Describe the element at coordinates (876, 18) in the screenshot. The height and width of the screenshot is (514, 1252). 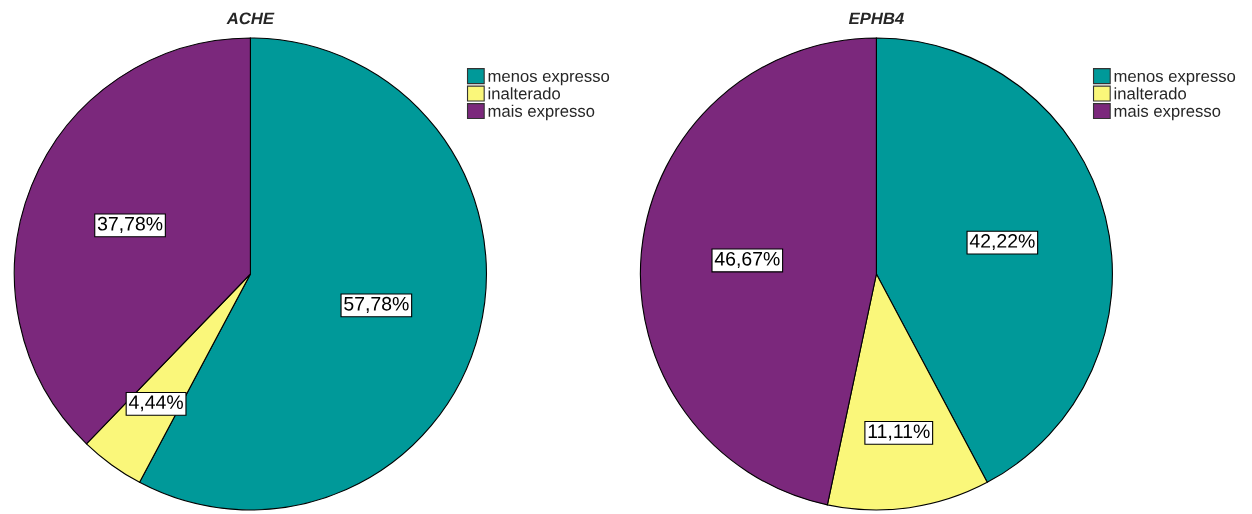
I see `chart-title: EPHB4` at that location.